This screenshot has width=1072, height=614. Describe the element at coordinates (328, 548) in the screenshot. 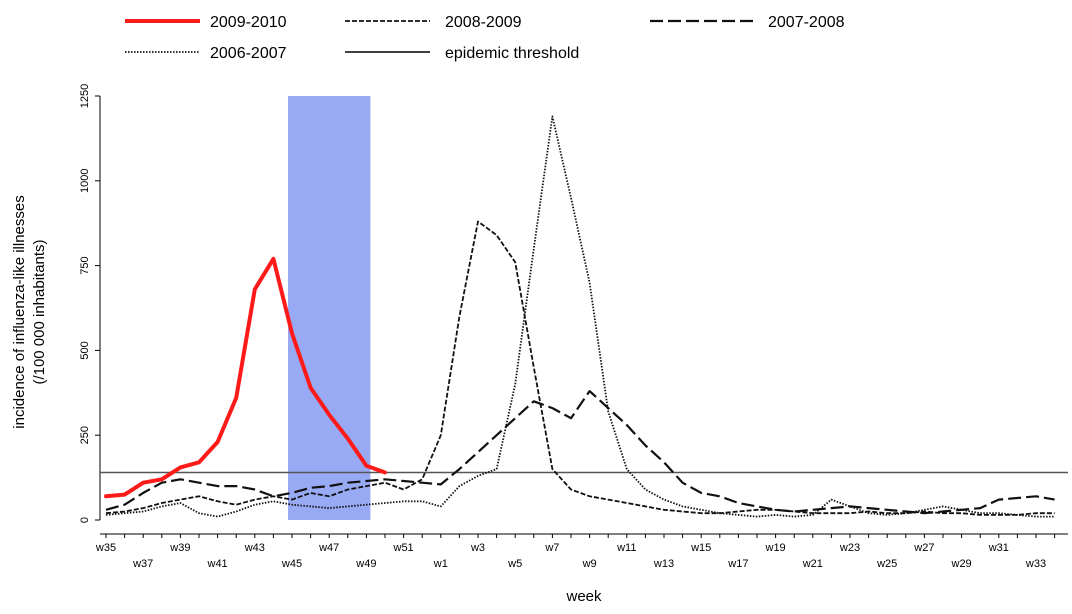

I see `x-tick-label: w47` at that location.